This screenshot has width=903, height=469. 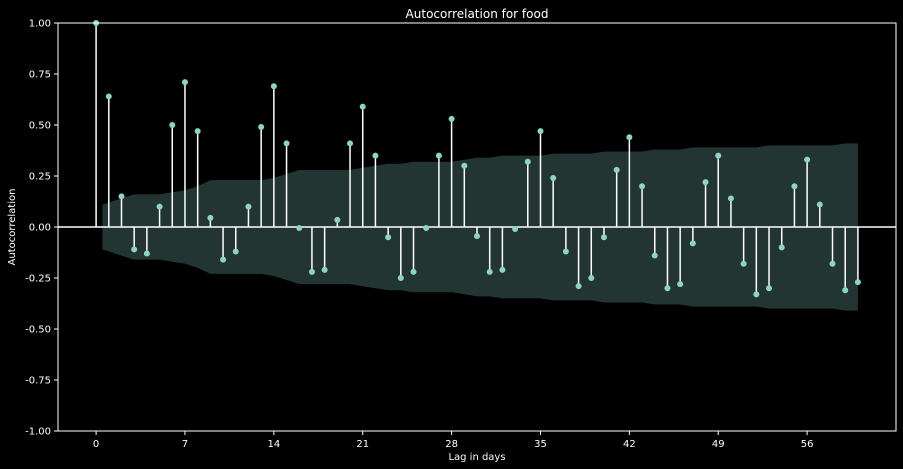 What do you see at coordinates (629, 444) in the screenshot?
I see `x-tick-label: 42` at bounding box center [629, 444].